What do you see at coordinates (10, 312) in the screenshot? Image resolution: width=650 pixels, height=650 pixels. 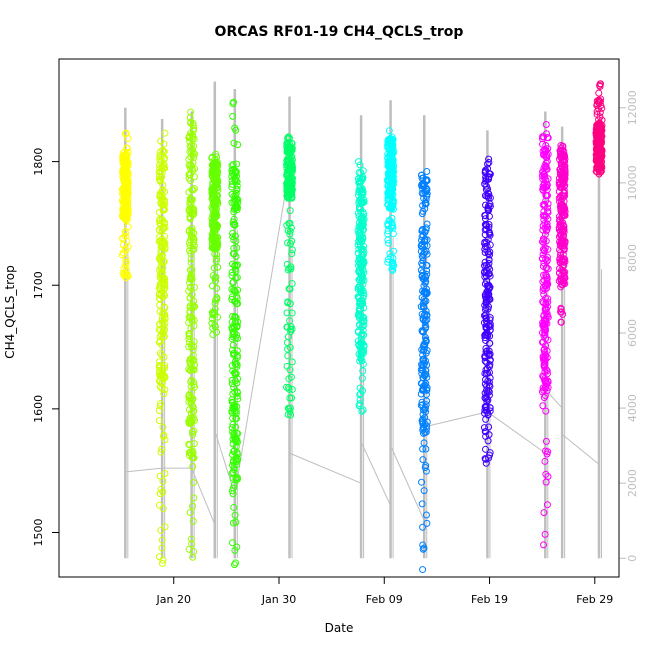 I see `y-axis-label: CH4_QCLS_trop` at bounding box center [10, 312].